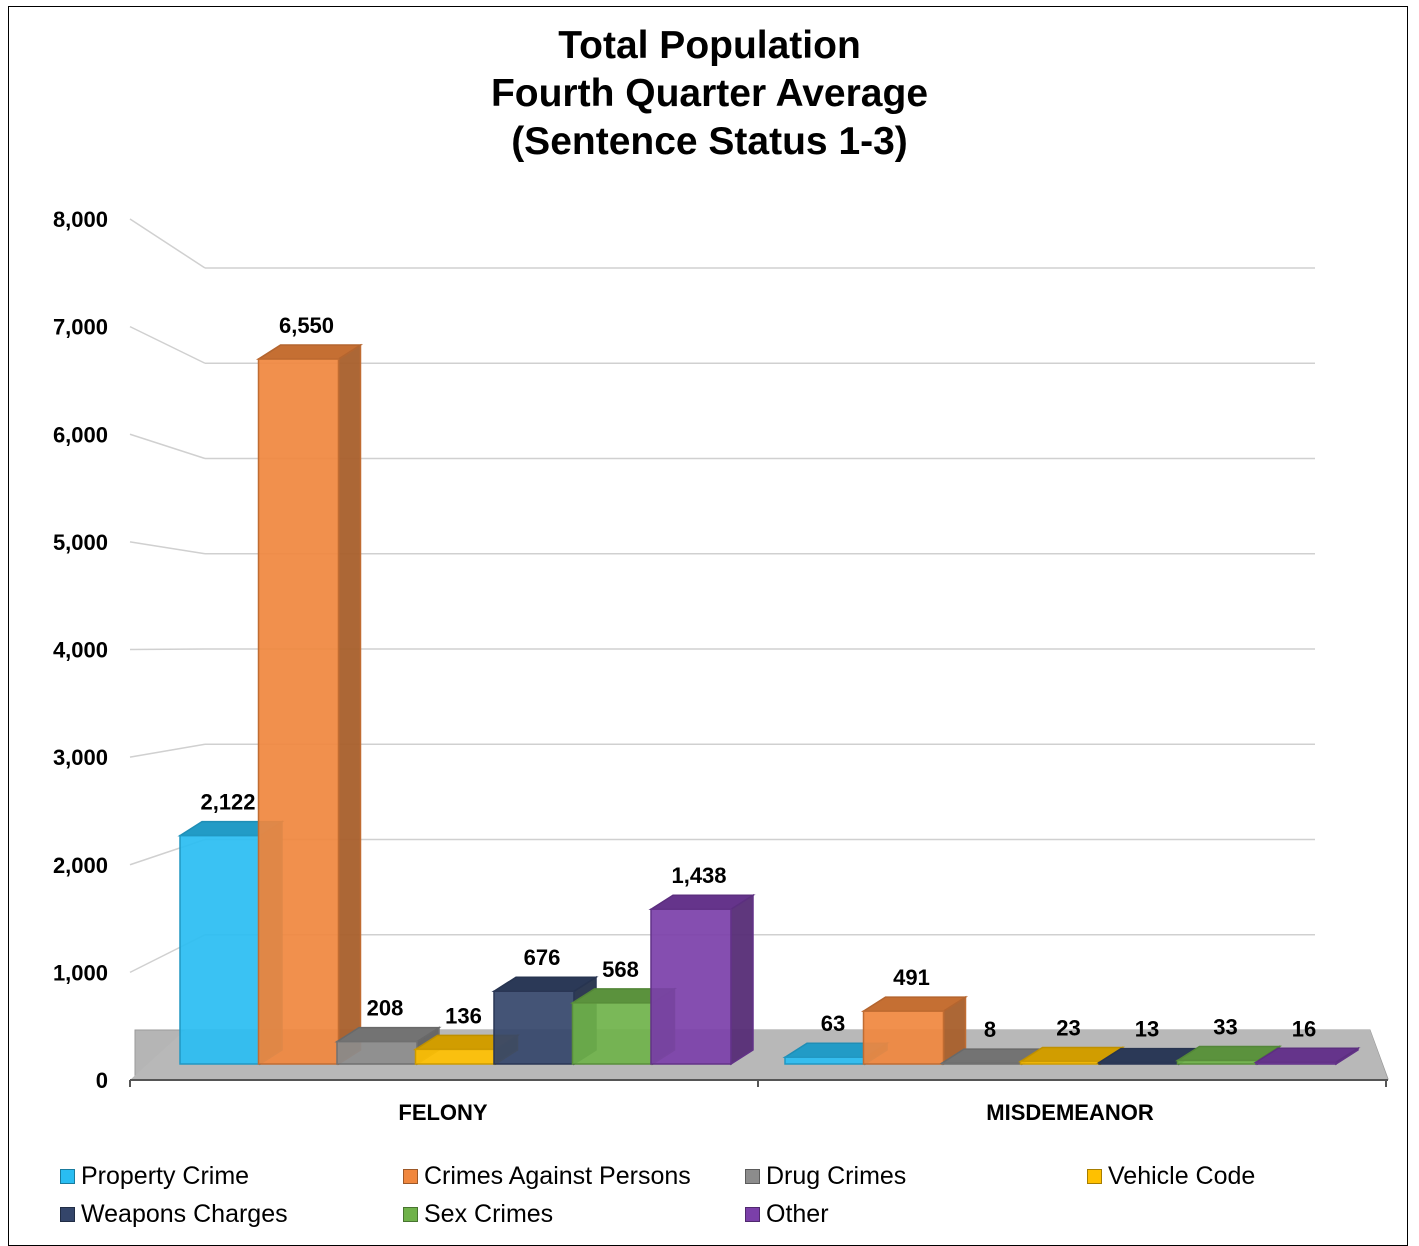 This screenshot has width=1419, height=1246. I want to click on legend-item-crimes-against-persons: Crimes Against Persons, so click(547, 1176).